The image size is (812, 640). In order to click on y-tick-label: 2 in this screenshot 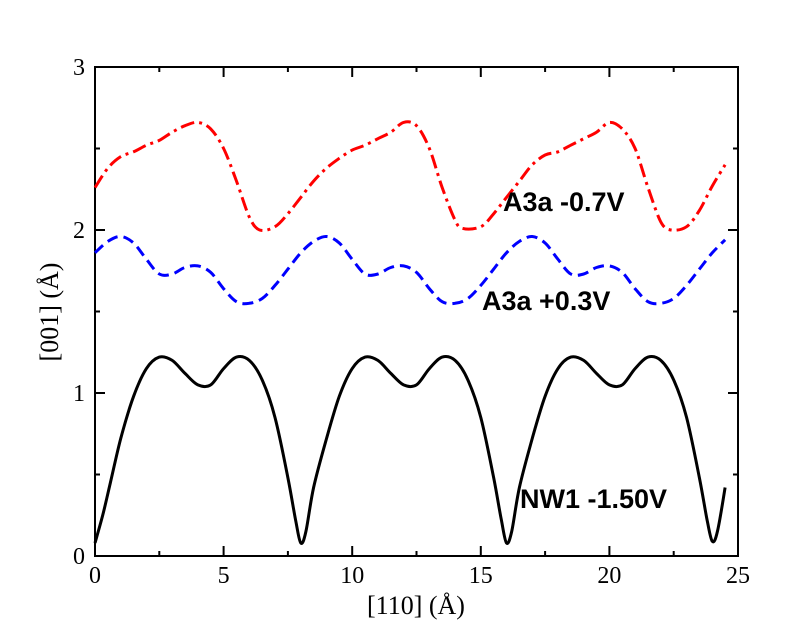, I will do `click(79, 231)`.